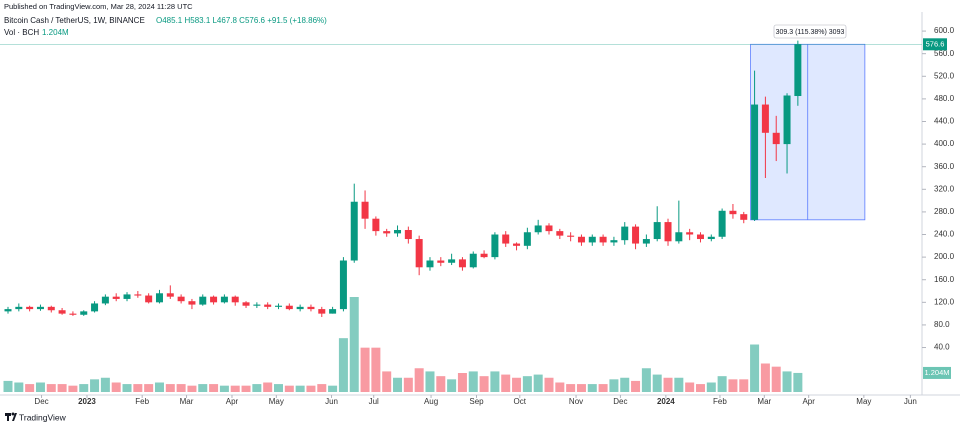 The height and width of the screenshot is (427, 960). Describe the element at coordinates (74, 20) in the screenshot. I see `symbol: Bitcoin Cash / TetherUS, 1W, BINANCE` at that location.